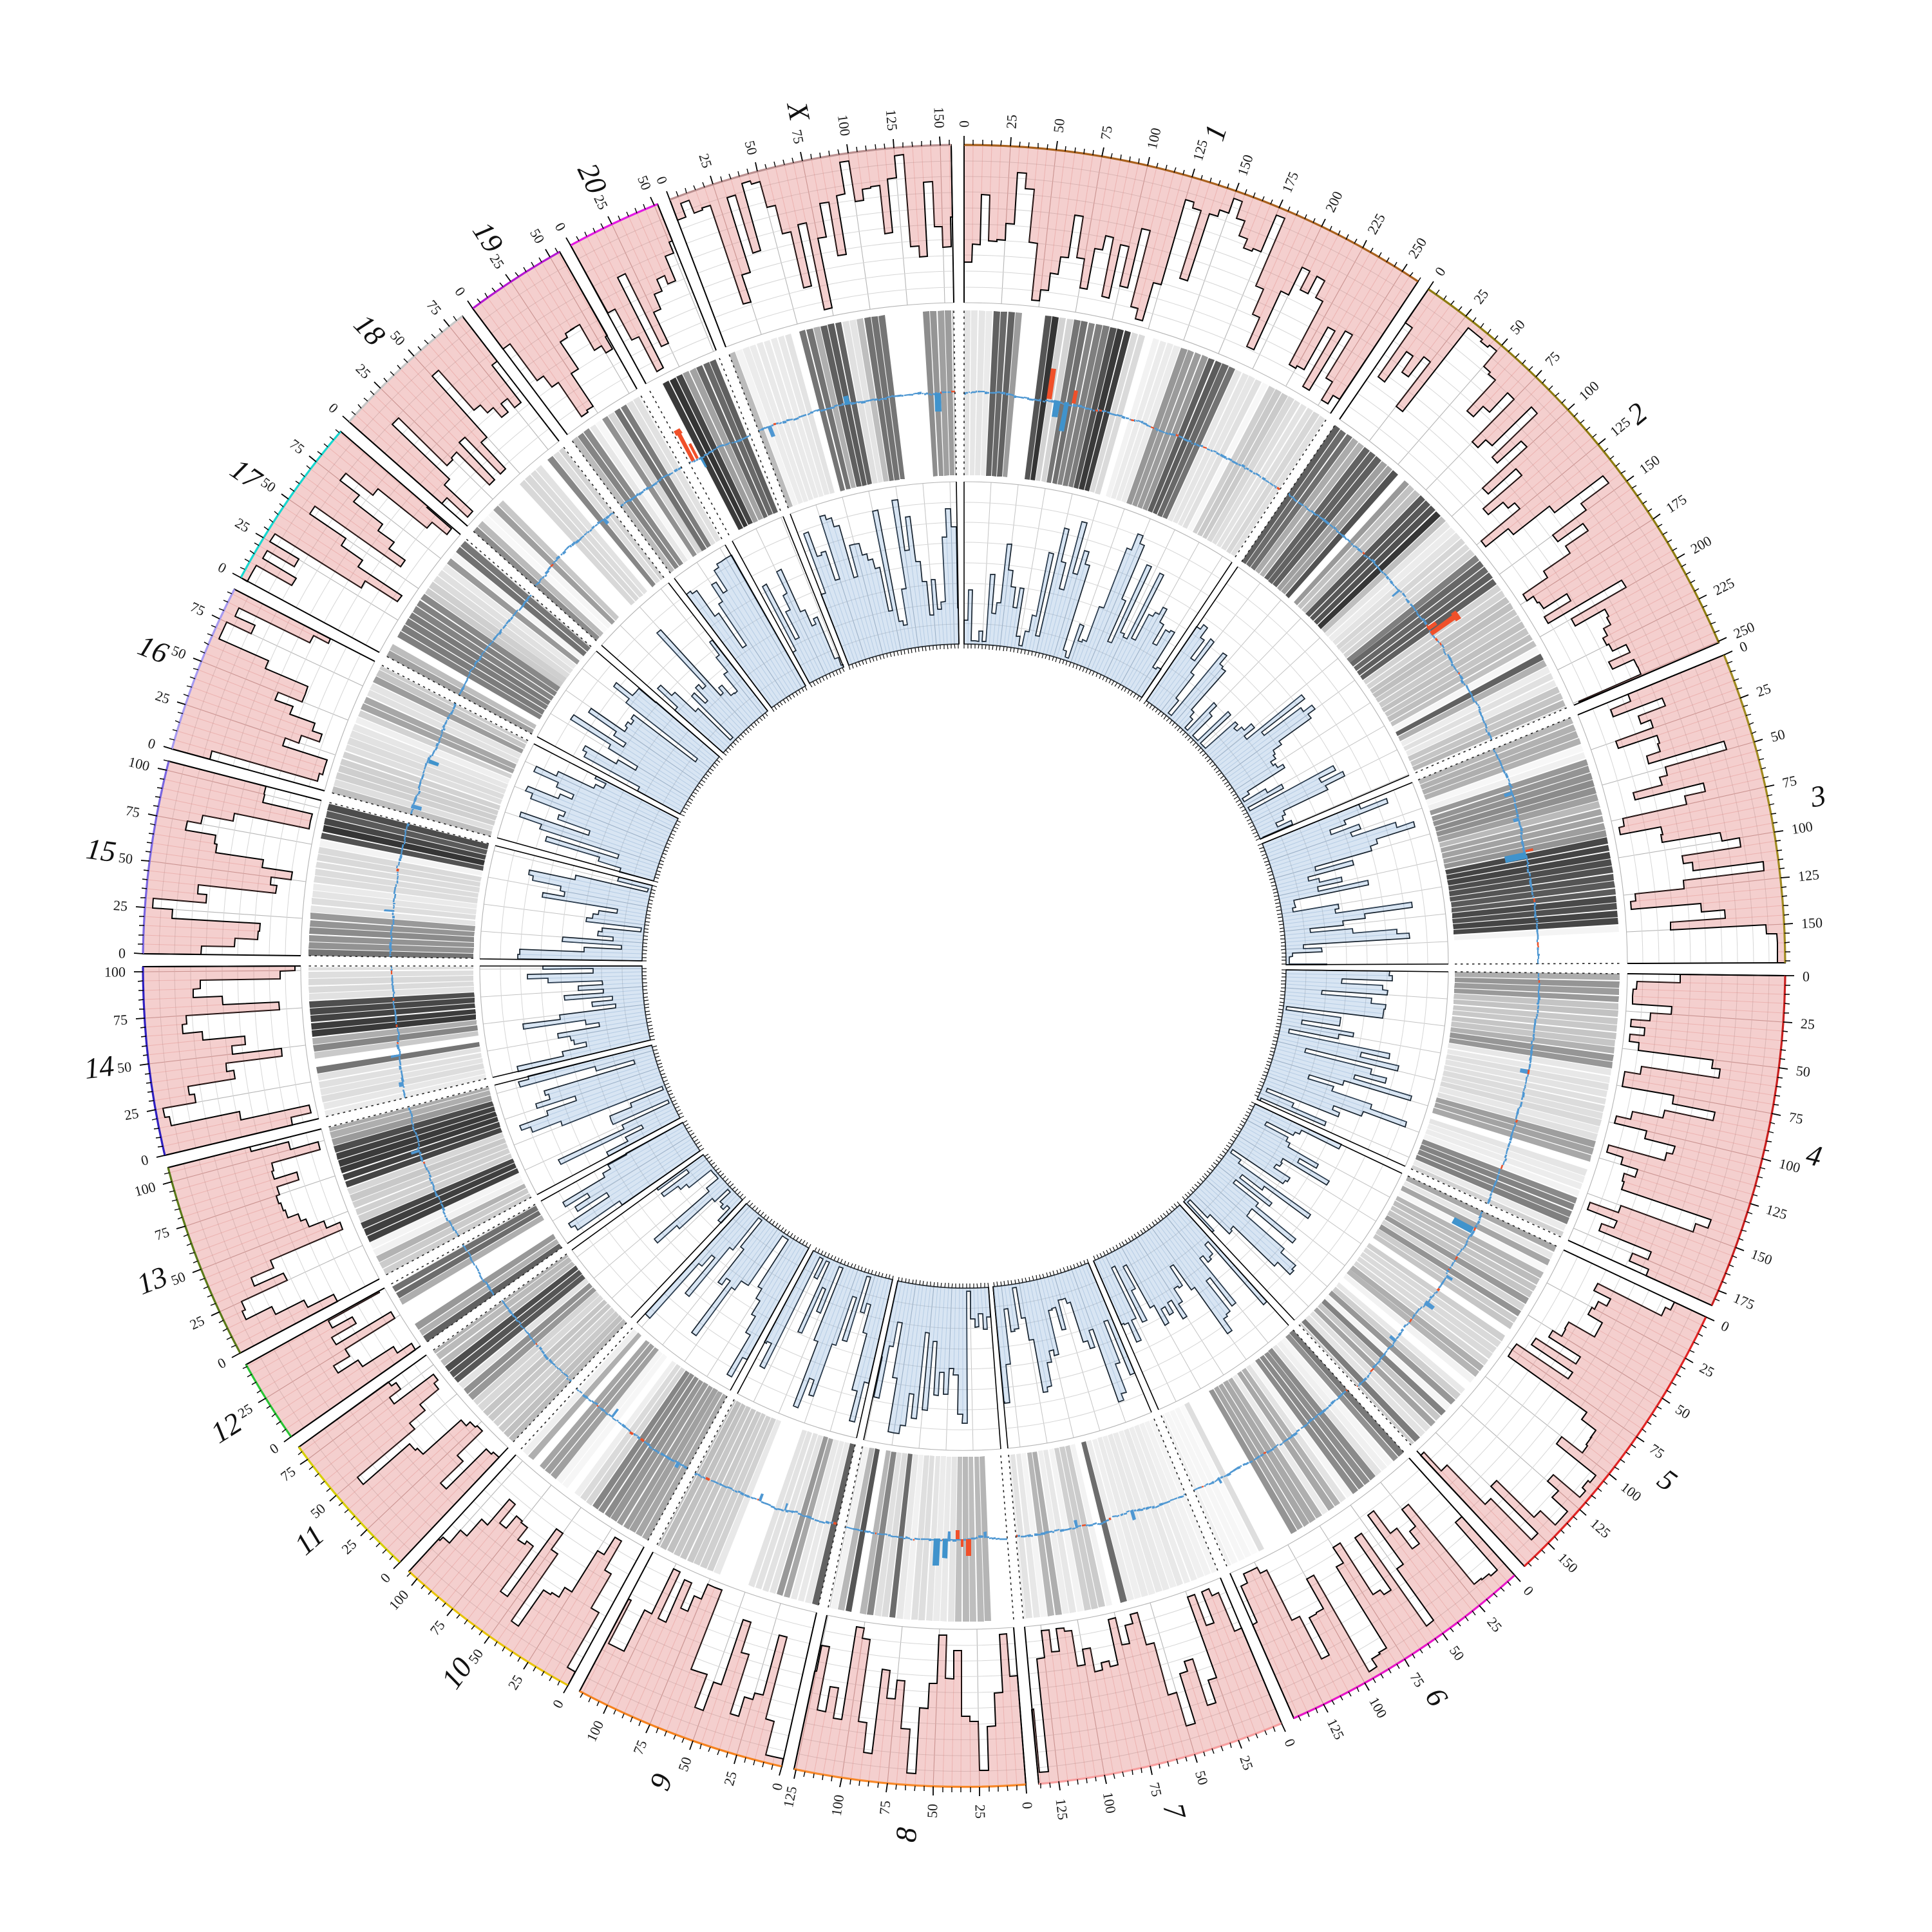 Image resolution: width=1932 pixels, height=1932 pixels. Describe the element at coordinates (99, 1067) in the screenshot. I see `svg-text: 14` at that location.